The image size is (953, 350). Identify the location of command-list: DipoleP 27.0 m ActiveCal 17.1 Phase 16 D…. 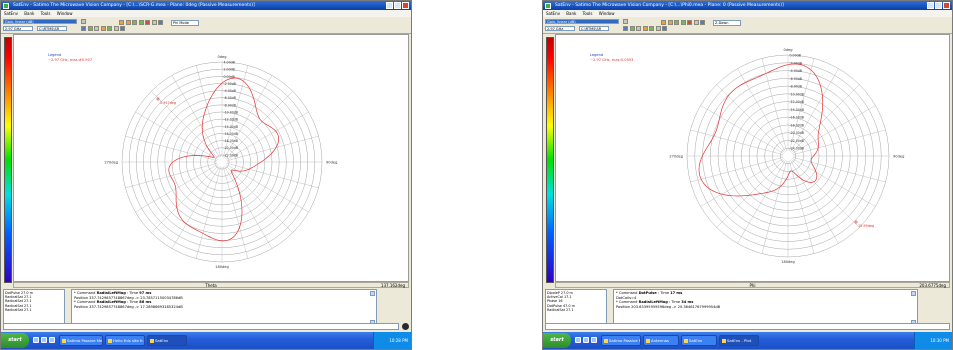
(576, 308).